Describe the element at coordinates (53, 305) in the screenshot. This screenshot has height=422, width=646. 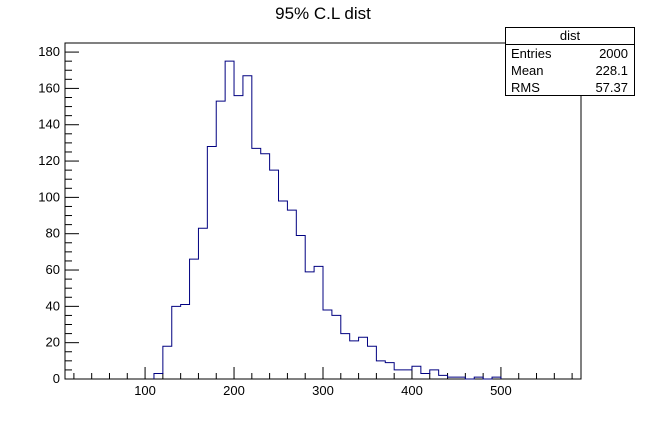
I see `y-tick-label: 40` at that location.